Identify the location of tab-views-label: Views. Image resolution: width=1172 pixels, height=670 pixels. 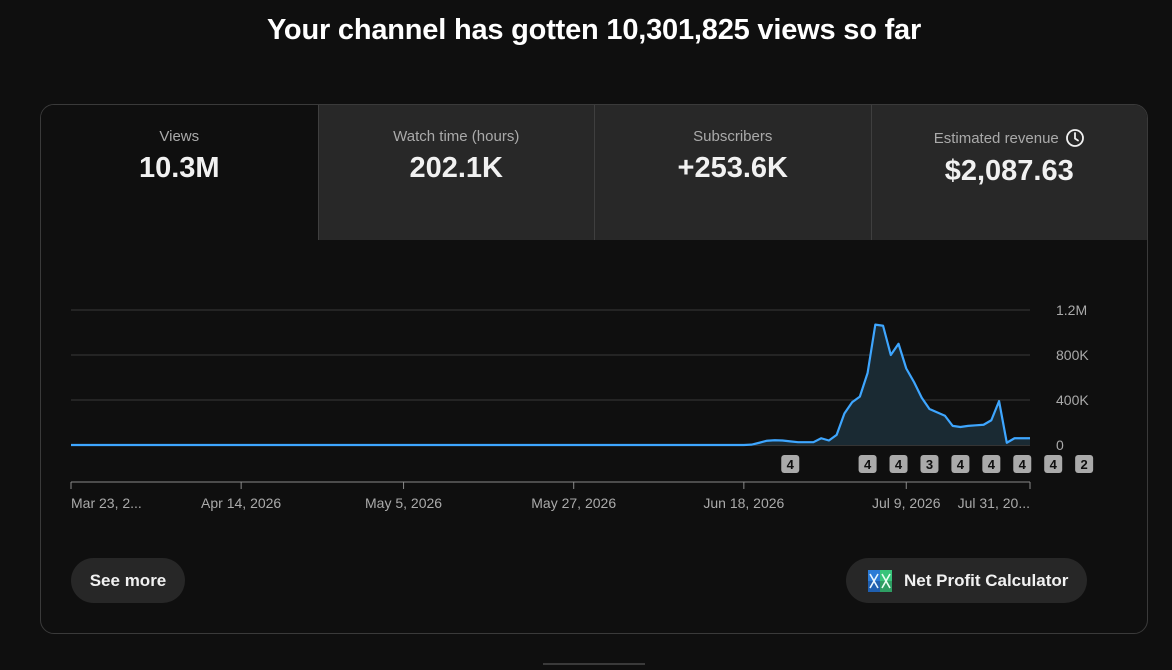
(179, 136).